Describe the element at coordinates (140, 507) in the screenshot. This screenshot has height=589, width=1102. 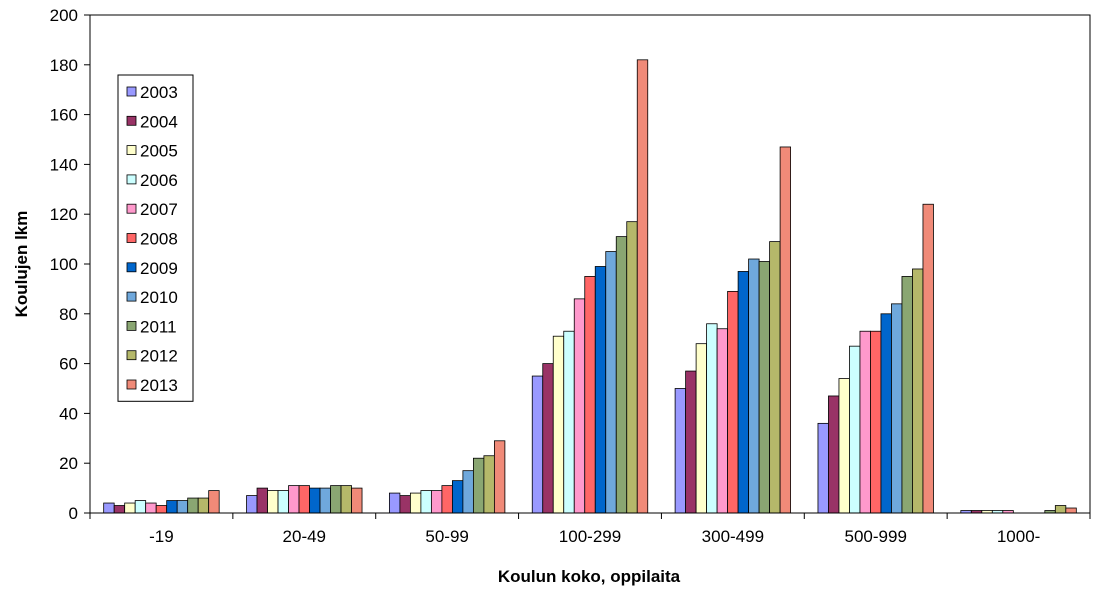
I see `bar-2006--19` at that location.